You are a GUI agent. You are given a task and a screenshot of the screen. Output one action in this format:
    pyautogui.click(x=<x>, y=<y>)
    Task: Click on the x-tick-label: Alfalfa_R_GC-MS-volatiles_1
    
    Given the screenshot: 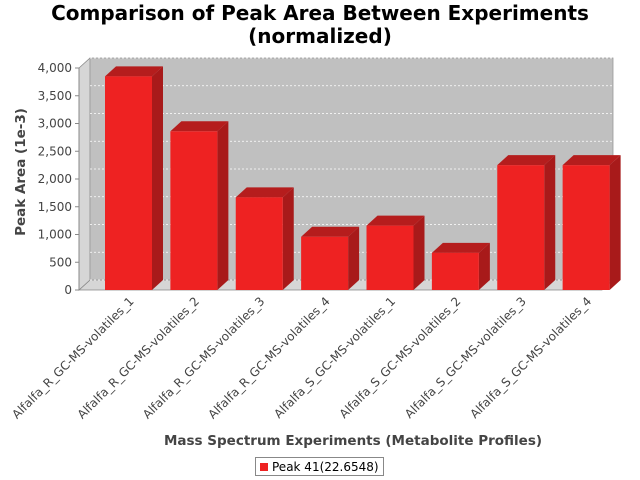 What is the action you would take?
    pyautogui.click(x=72, y=357)
    